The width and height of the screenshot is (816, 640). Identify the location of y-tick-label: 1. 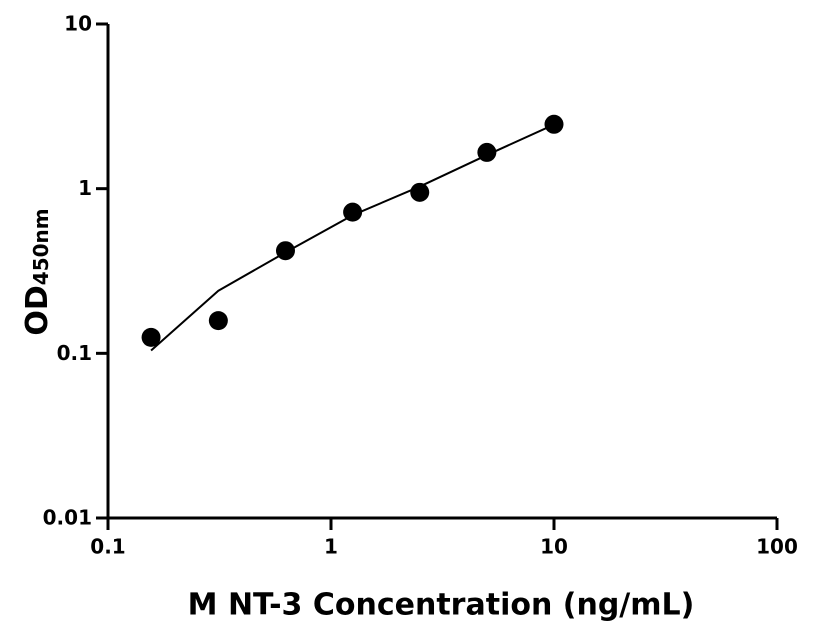
(85, 188).